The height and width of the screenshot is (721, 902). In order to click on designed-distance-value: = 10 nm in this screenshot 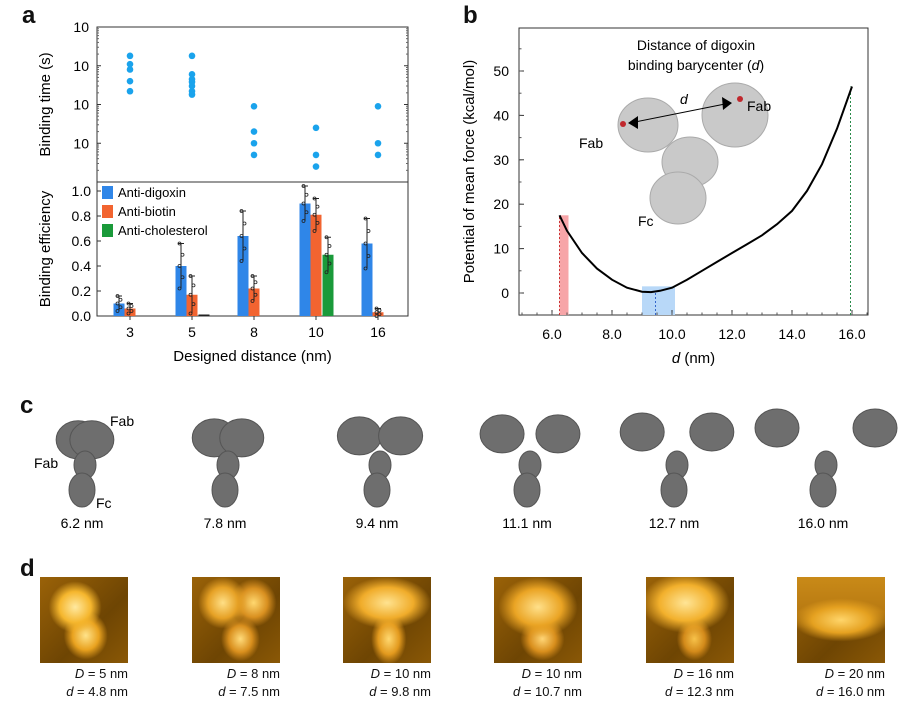, I will do `click(405, 673)`.